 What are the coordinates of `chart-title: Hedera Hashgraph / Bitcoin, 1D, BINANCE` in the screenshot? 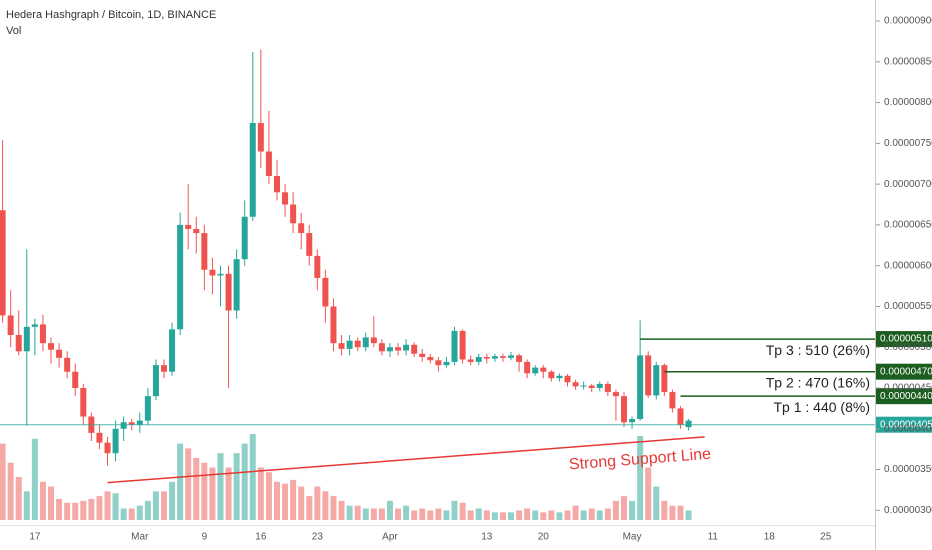 It's located at (111, 15).